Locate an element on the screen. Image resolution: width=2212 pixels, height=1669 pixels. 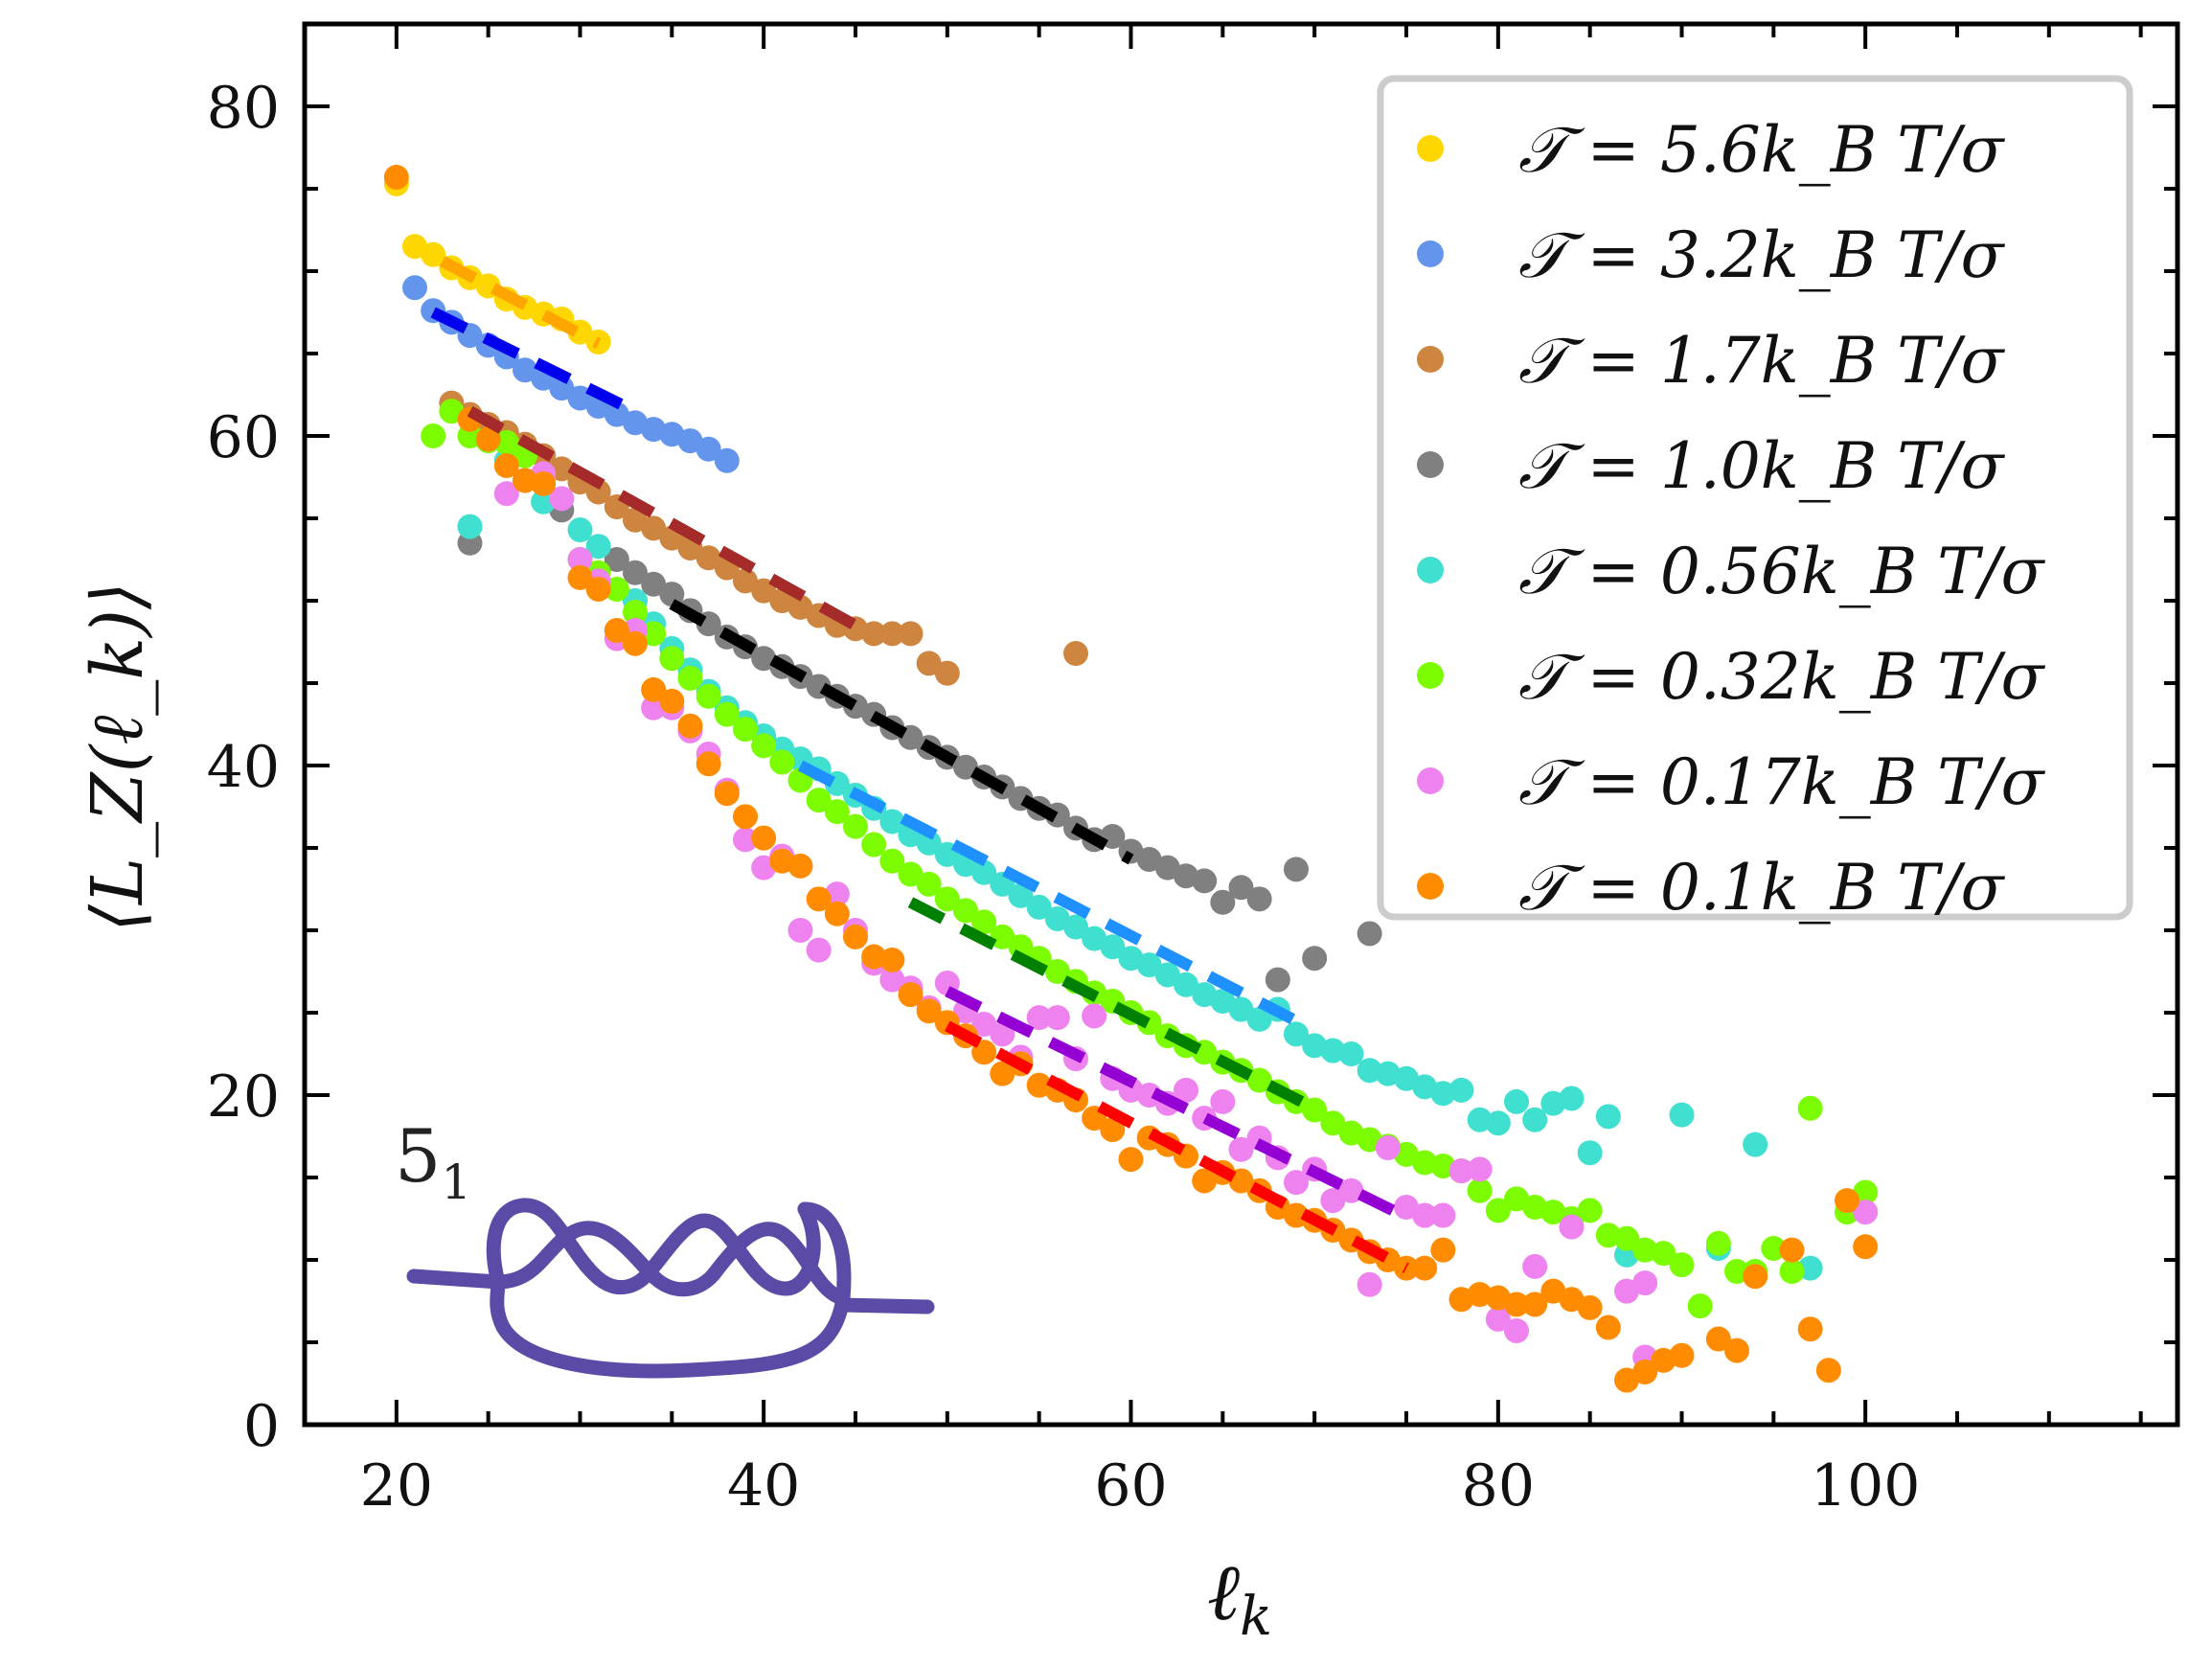
svg-text: ℓk is located at coordinates (1239, 1597).